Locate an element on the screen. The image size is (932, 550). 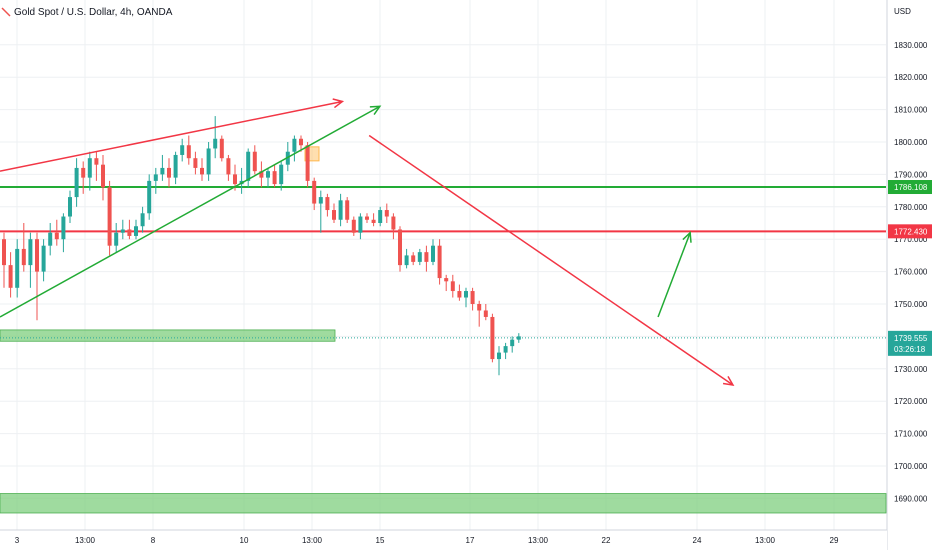
y-tick-label: 1760.000 is located at coordinates (911, 272).